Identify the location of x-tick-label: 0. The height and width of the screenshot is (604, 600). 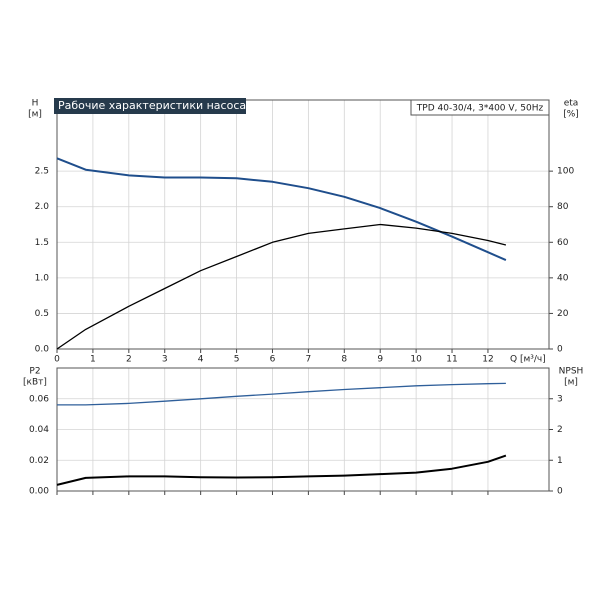
(57, 360).